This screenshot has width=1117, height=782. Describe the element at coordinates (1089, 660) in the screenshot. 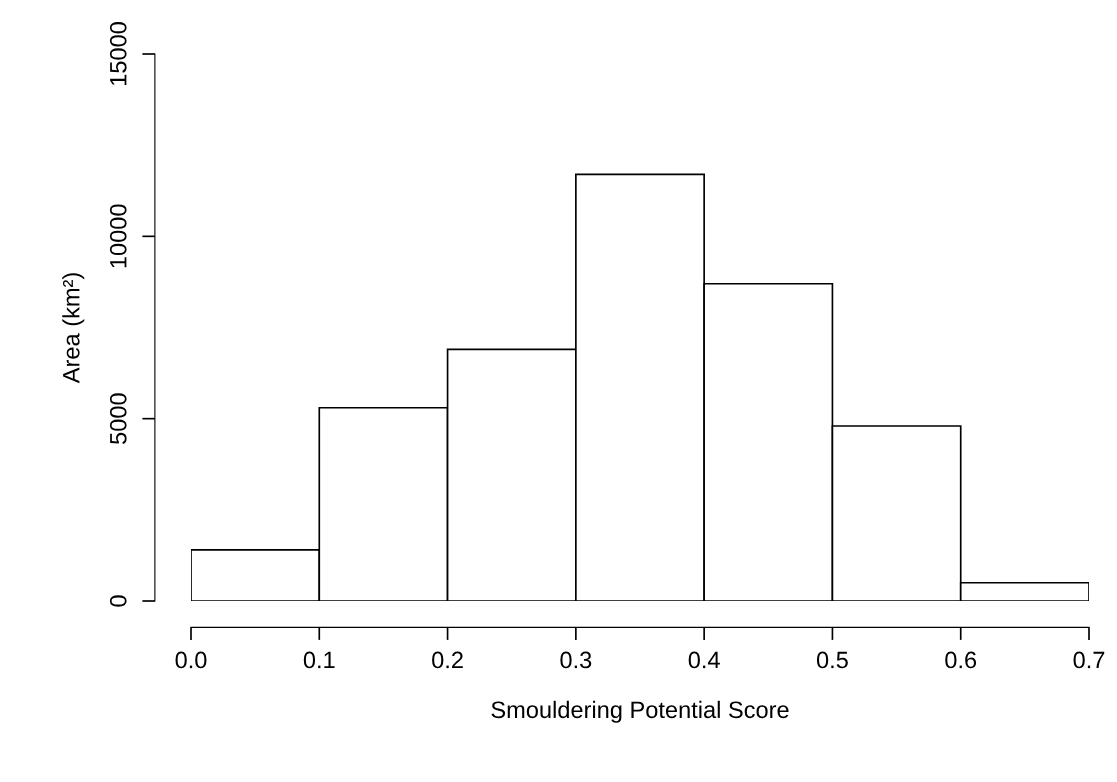

I see `x-tick-label: 0.7` at that location.